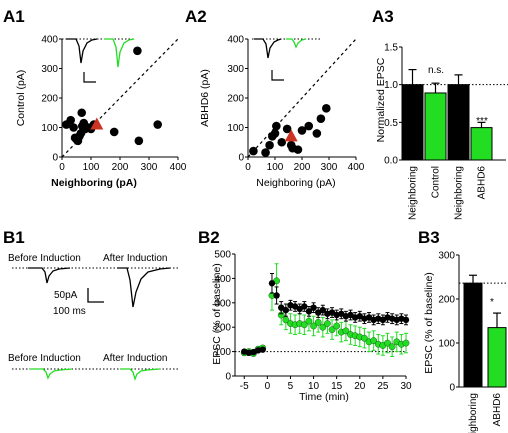 Image resolution: width=508 pixels, height=433 pixels. I want to click on b1-control-trace-after, so click(144, 287).